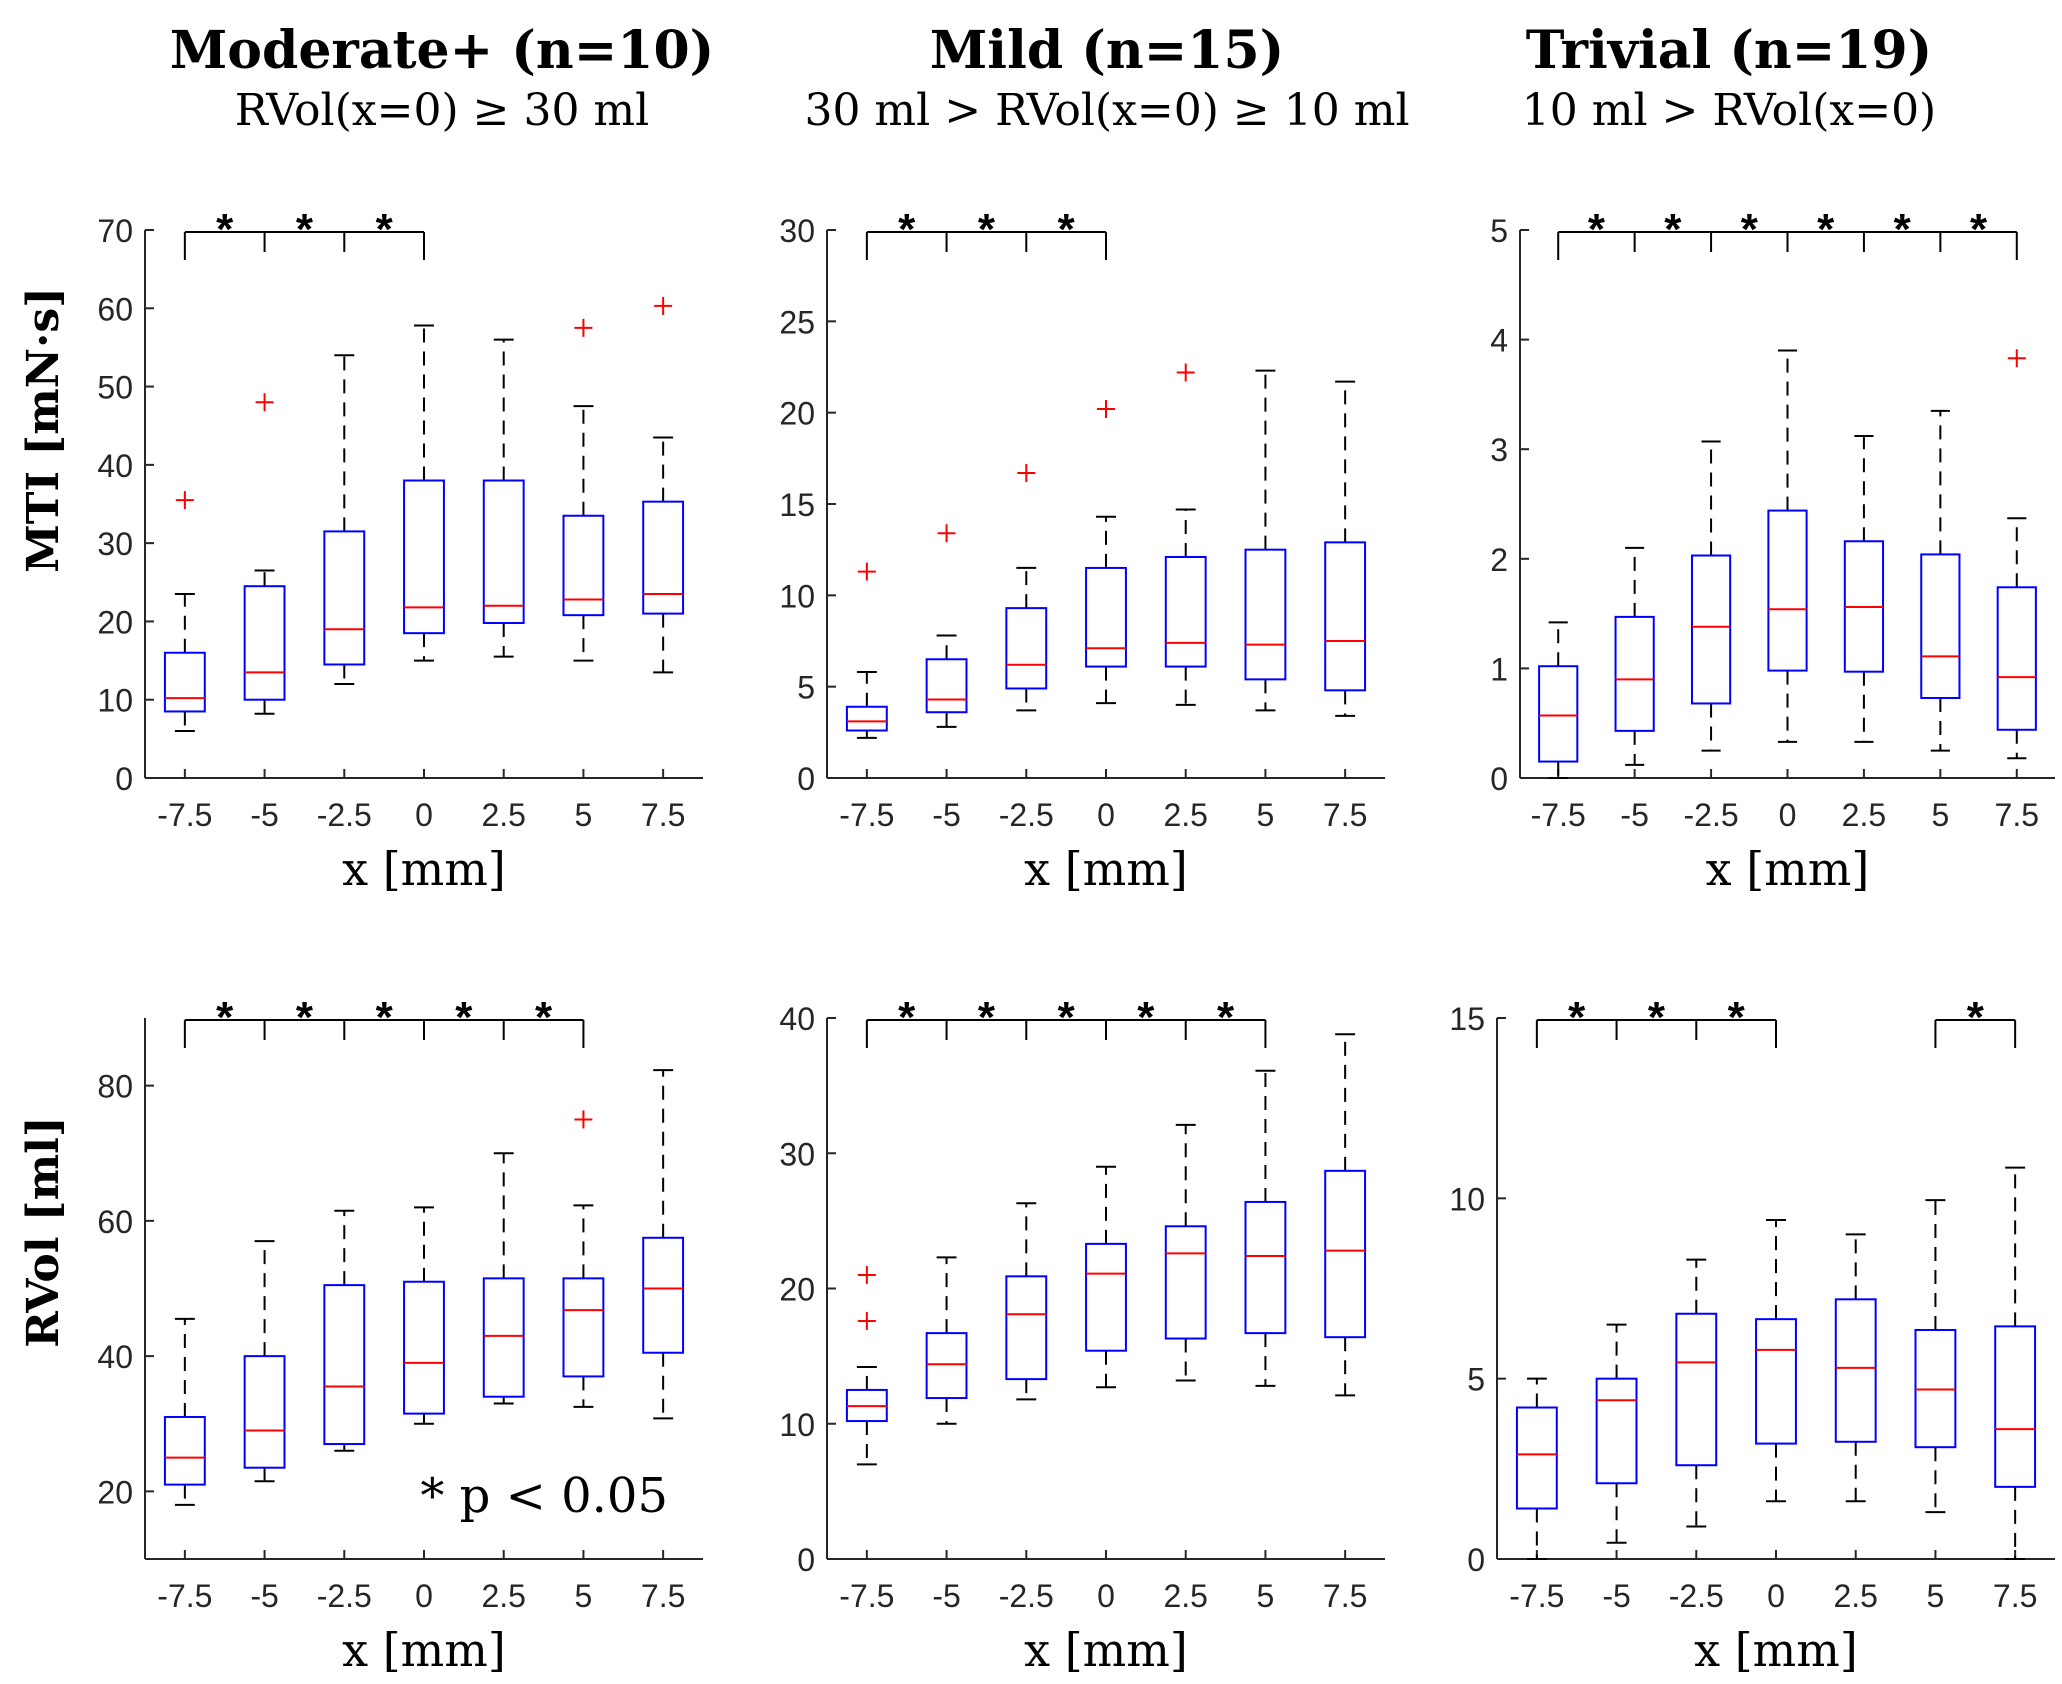 The height and width of the screenshot is (1684, 2062). I want to click on plot-rvol-mild: 0 10 20 30 40 -7.5 -5 -2.5 0 2.5 5 7.5 x [mm] * * * * *, so click(1082, 1335).